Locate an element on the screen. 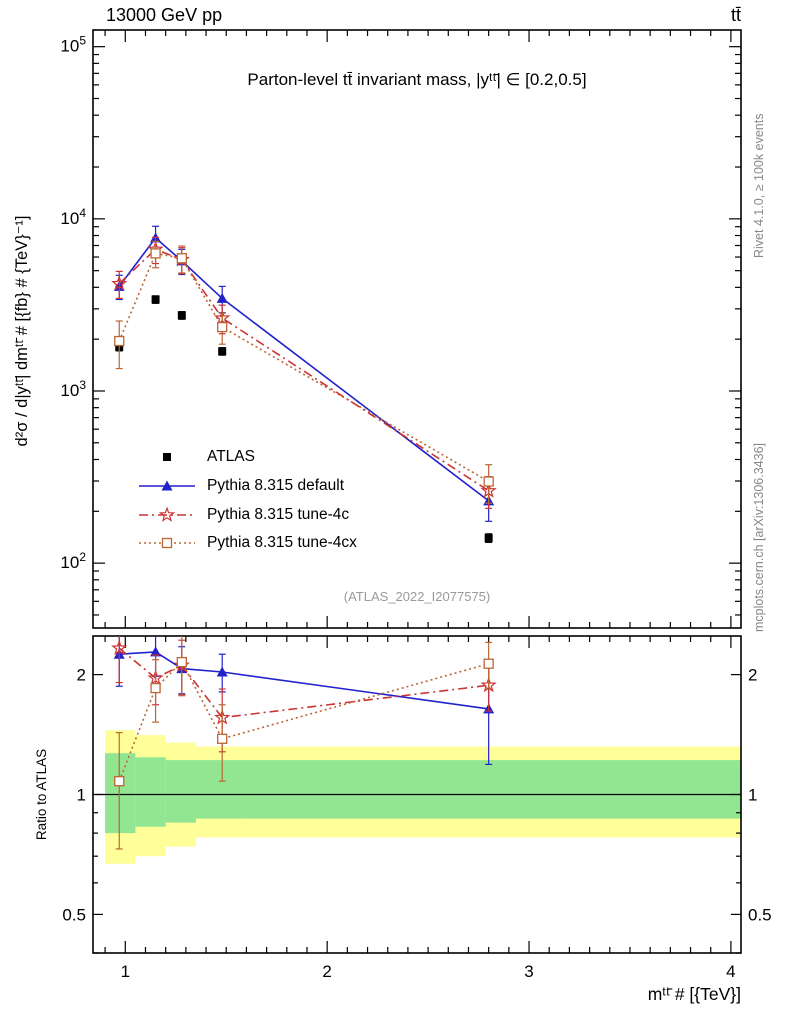 The height and width of the screenshot is (1024, 786). process-label: tt̄ is located at coordinates (735, 15).